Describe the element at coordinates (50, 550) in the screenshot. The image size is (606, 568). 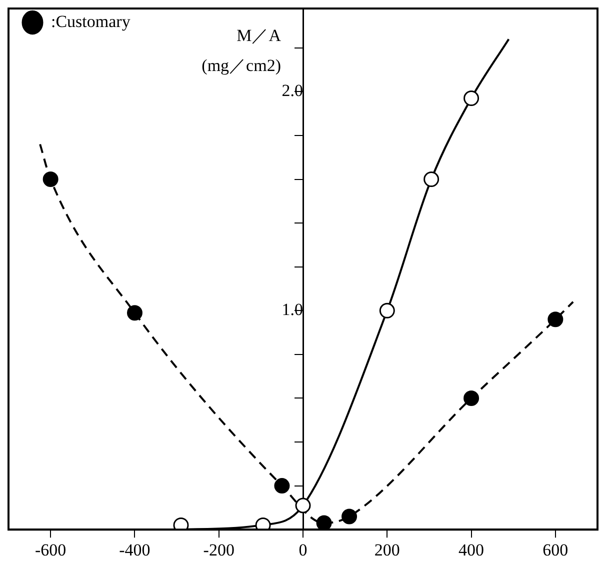
I see `x-tick-label: -600` at that location.